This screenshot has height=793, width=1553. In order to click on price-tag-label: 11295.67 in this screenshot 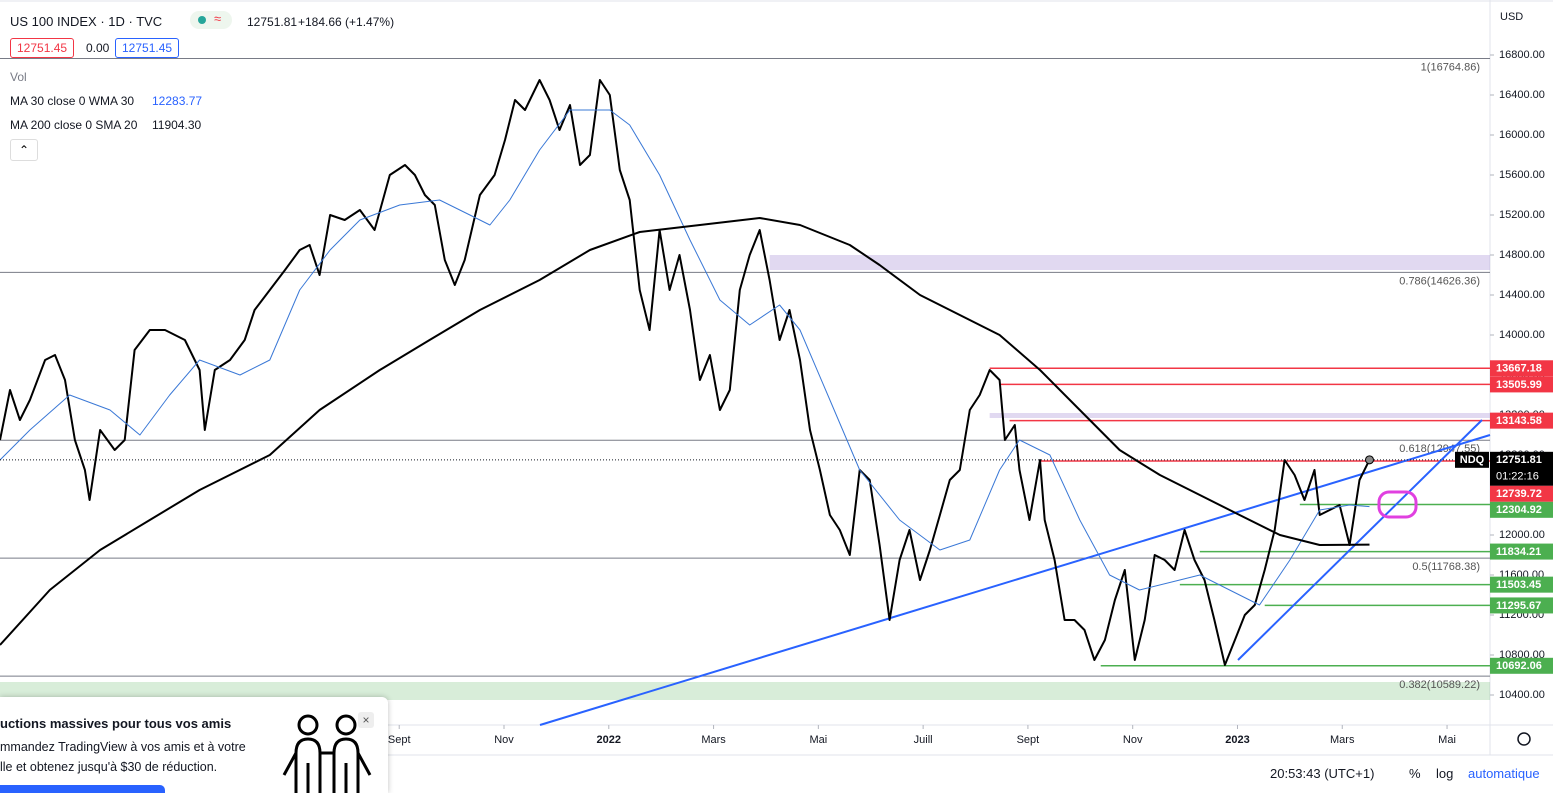, I will do `click(1518, 606)`.